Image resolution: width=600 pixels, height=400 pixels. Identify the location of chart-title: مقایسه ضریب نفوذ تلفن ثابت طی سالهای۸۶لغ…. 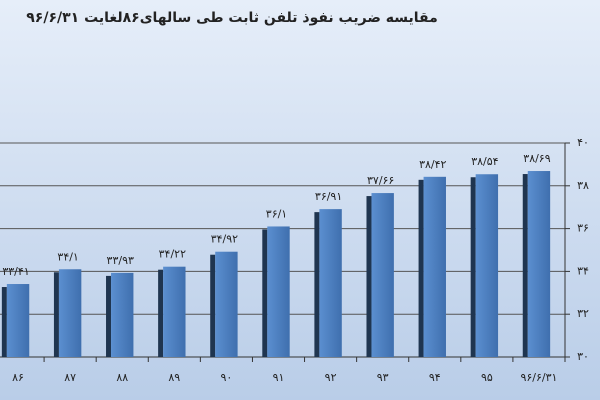
(231, 18).